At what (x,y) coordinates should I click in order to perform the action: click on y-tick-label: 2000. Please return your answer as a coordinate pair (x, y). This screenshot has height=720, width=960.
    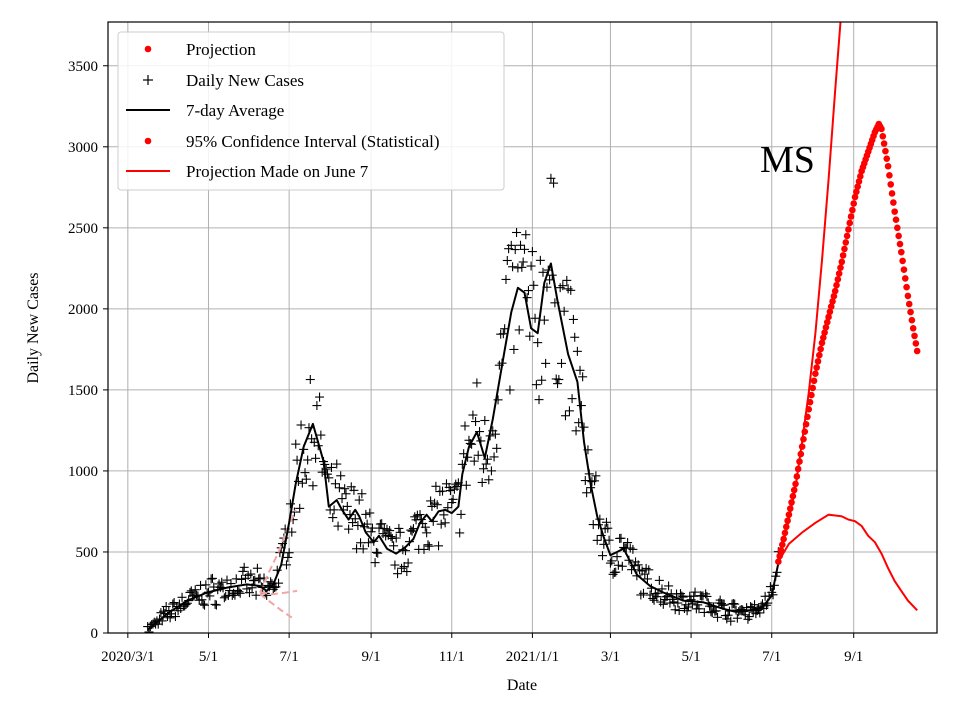
    Looking at the image, I should click on (83, 310).